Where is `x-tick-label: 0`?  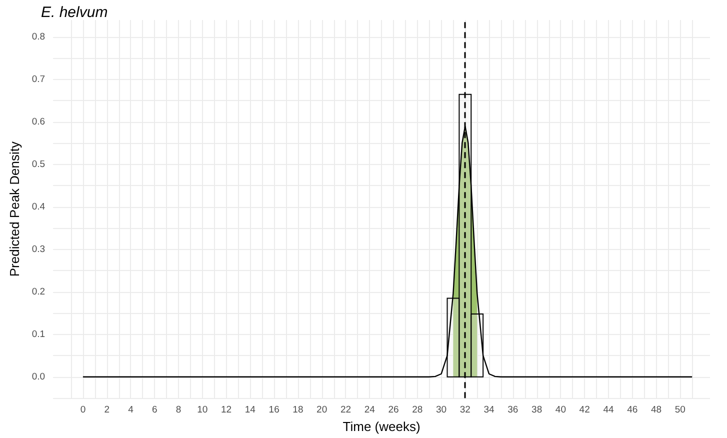
x-tick-label: 0 is located at coordinates (83, 410).